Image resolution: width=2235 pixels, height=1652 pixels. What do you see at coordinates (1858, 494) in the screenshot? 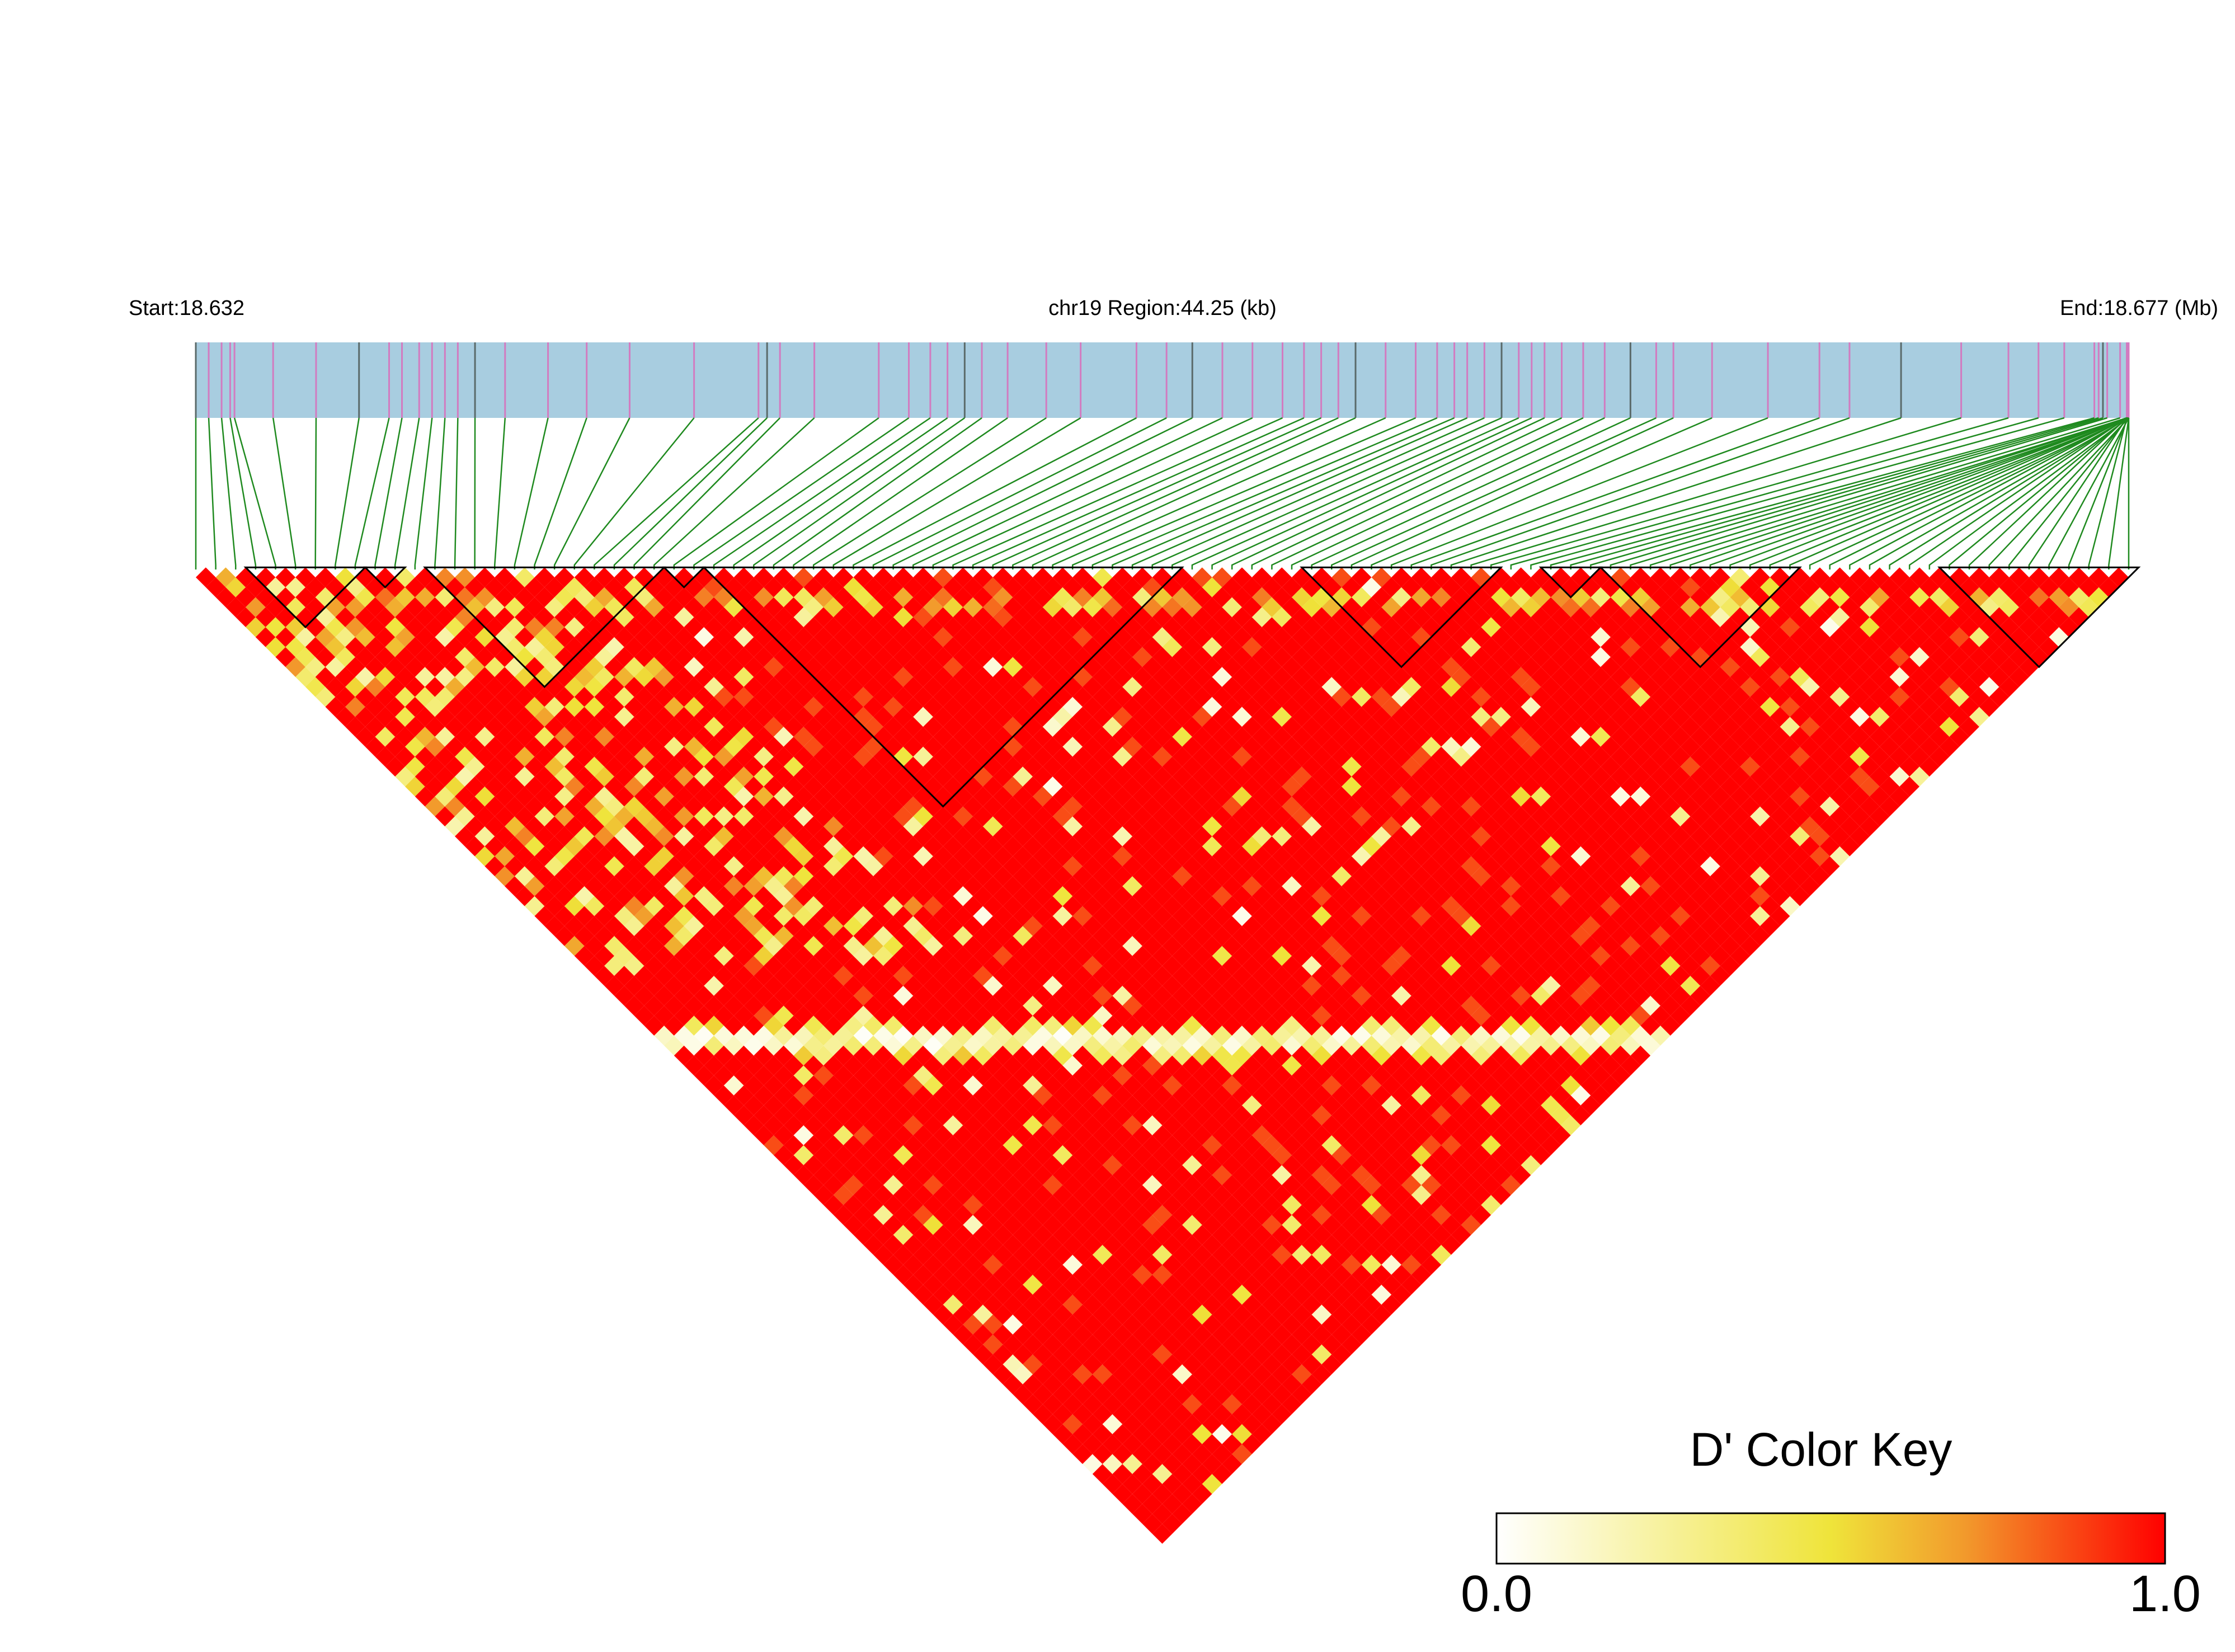
I see `snp-connector-line` at bounding box center [1858, 494].